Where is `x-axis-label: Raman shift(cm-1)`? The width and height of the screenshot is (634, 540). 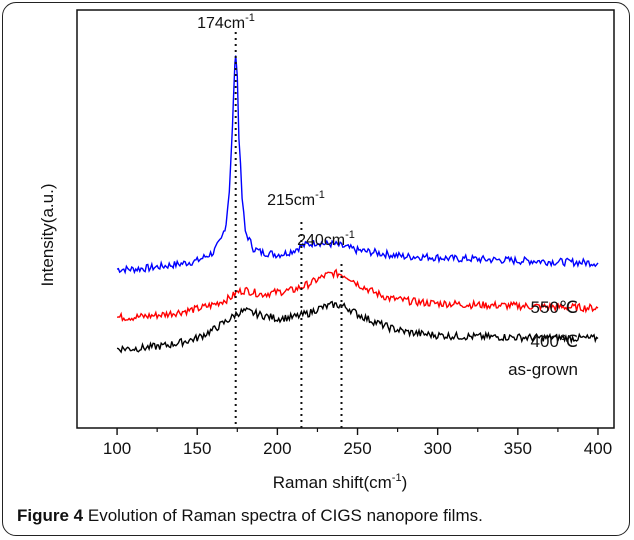 x-axis-label: Raman shift(cm-1) is located at coordinates (340, 482).